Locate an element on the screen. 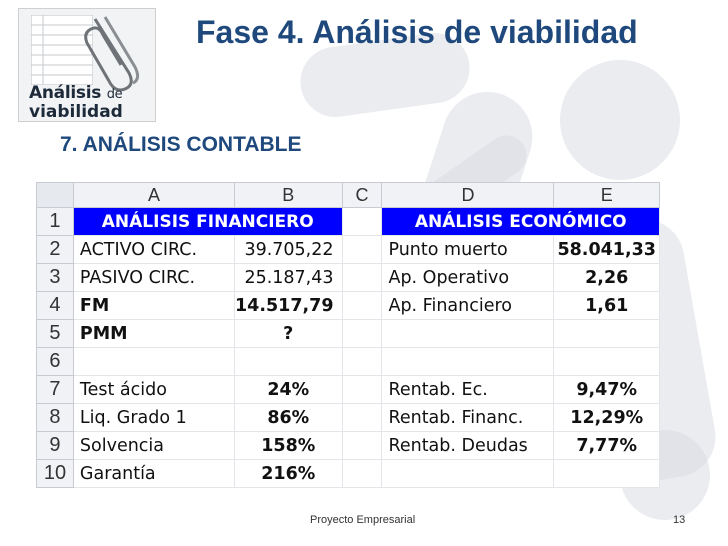  logo-text: viabilidad is located at coordinates (76, 112).